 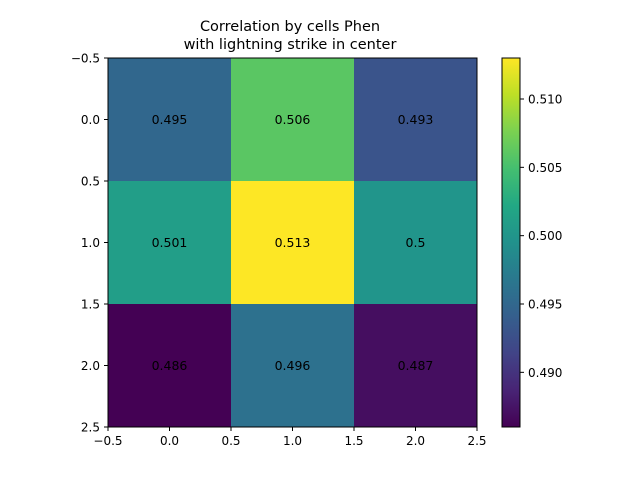 I want to click on cell-value-label: 0.506, so click(x=293, y=119).